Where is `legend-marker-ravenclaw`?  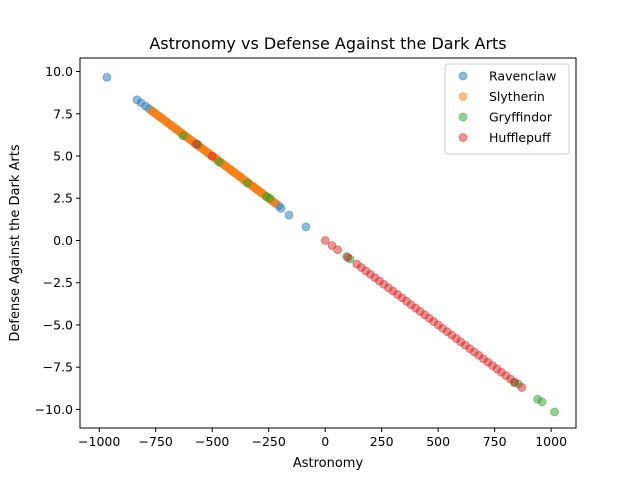
legend-marker-ravenclaw is located at coordinates (463, 76).